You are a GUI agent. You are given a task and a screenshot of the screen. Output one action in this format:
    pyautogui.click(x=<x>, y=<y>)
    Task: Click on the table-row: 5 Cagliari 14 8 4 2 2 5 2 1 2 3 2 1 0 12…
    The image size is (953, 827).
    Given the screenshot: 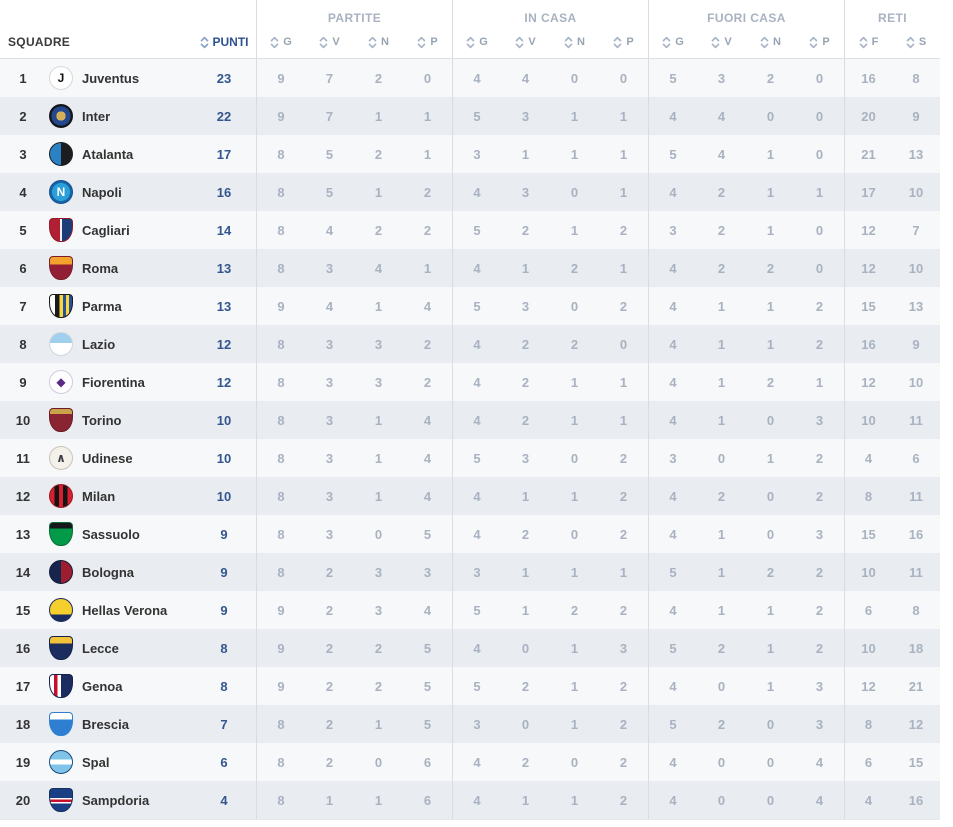 What is the action you would take?
    pyautogui.click(x=470, y=230)
    